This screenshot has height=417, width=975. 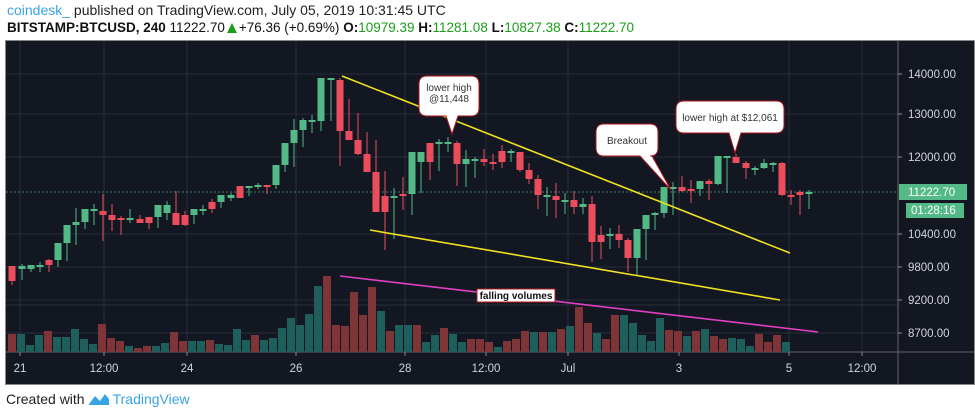 What do you see at coordinates (929, 268) in the screenshot?
I see `price-axis-label: 9800.00` at bounding box center [929, 268].